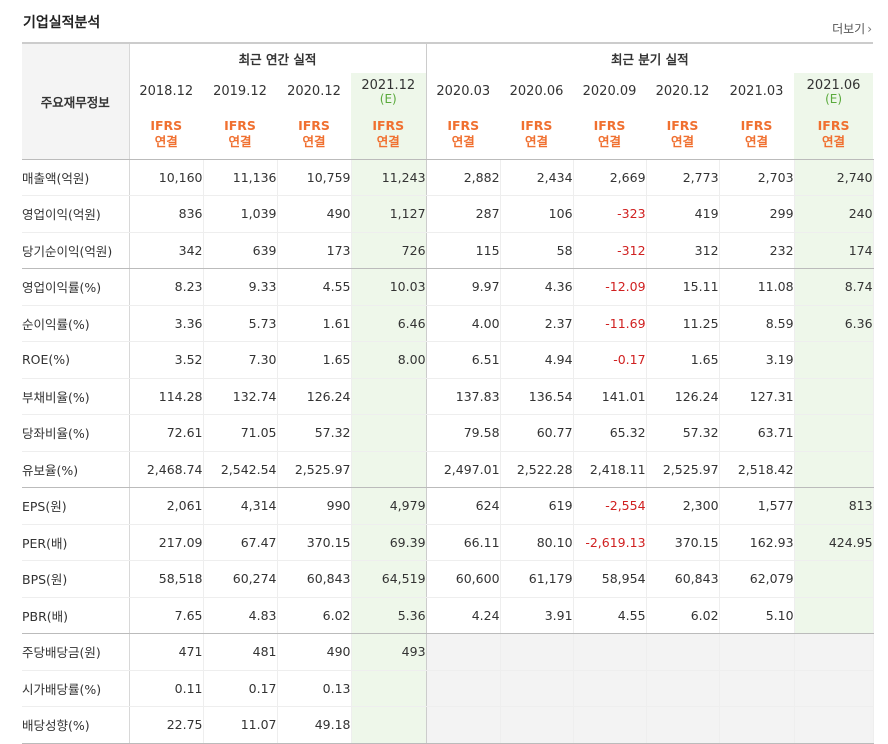 The image size is (888, 744). What do you see at coordinates (683, 177) in the screenshot?
I see `table-cell: 2,773` at bounding box center [683, 177].